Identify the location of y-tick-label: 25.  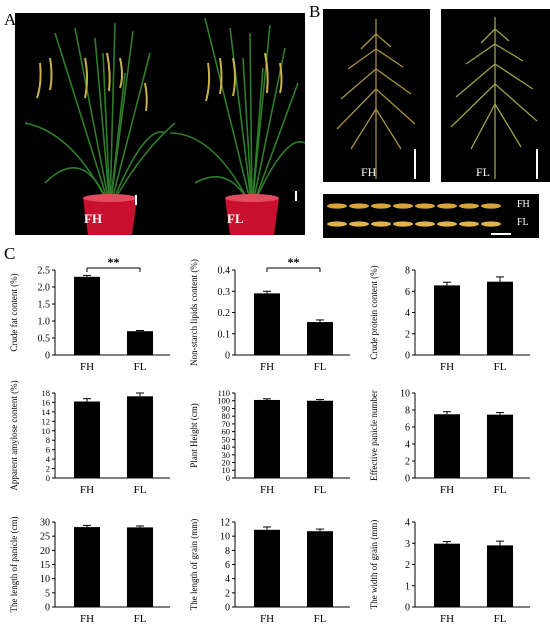
(45, 537).